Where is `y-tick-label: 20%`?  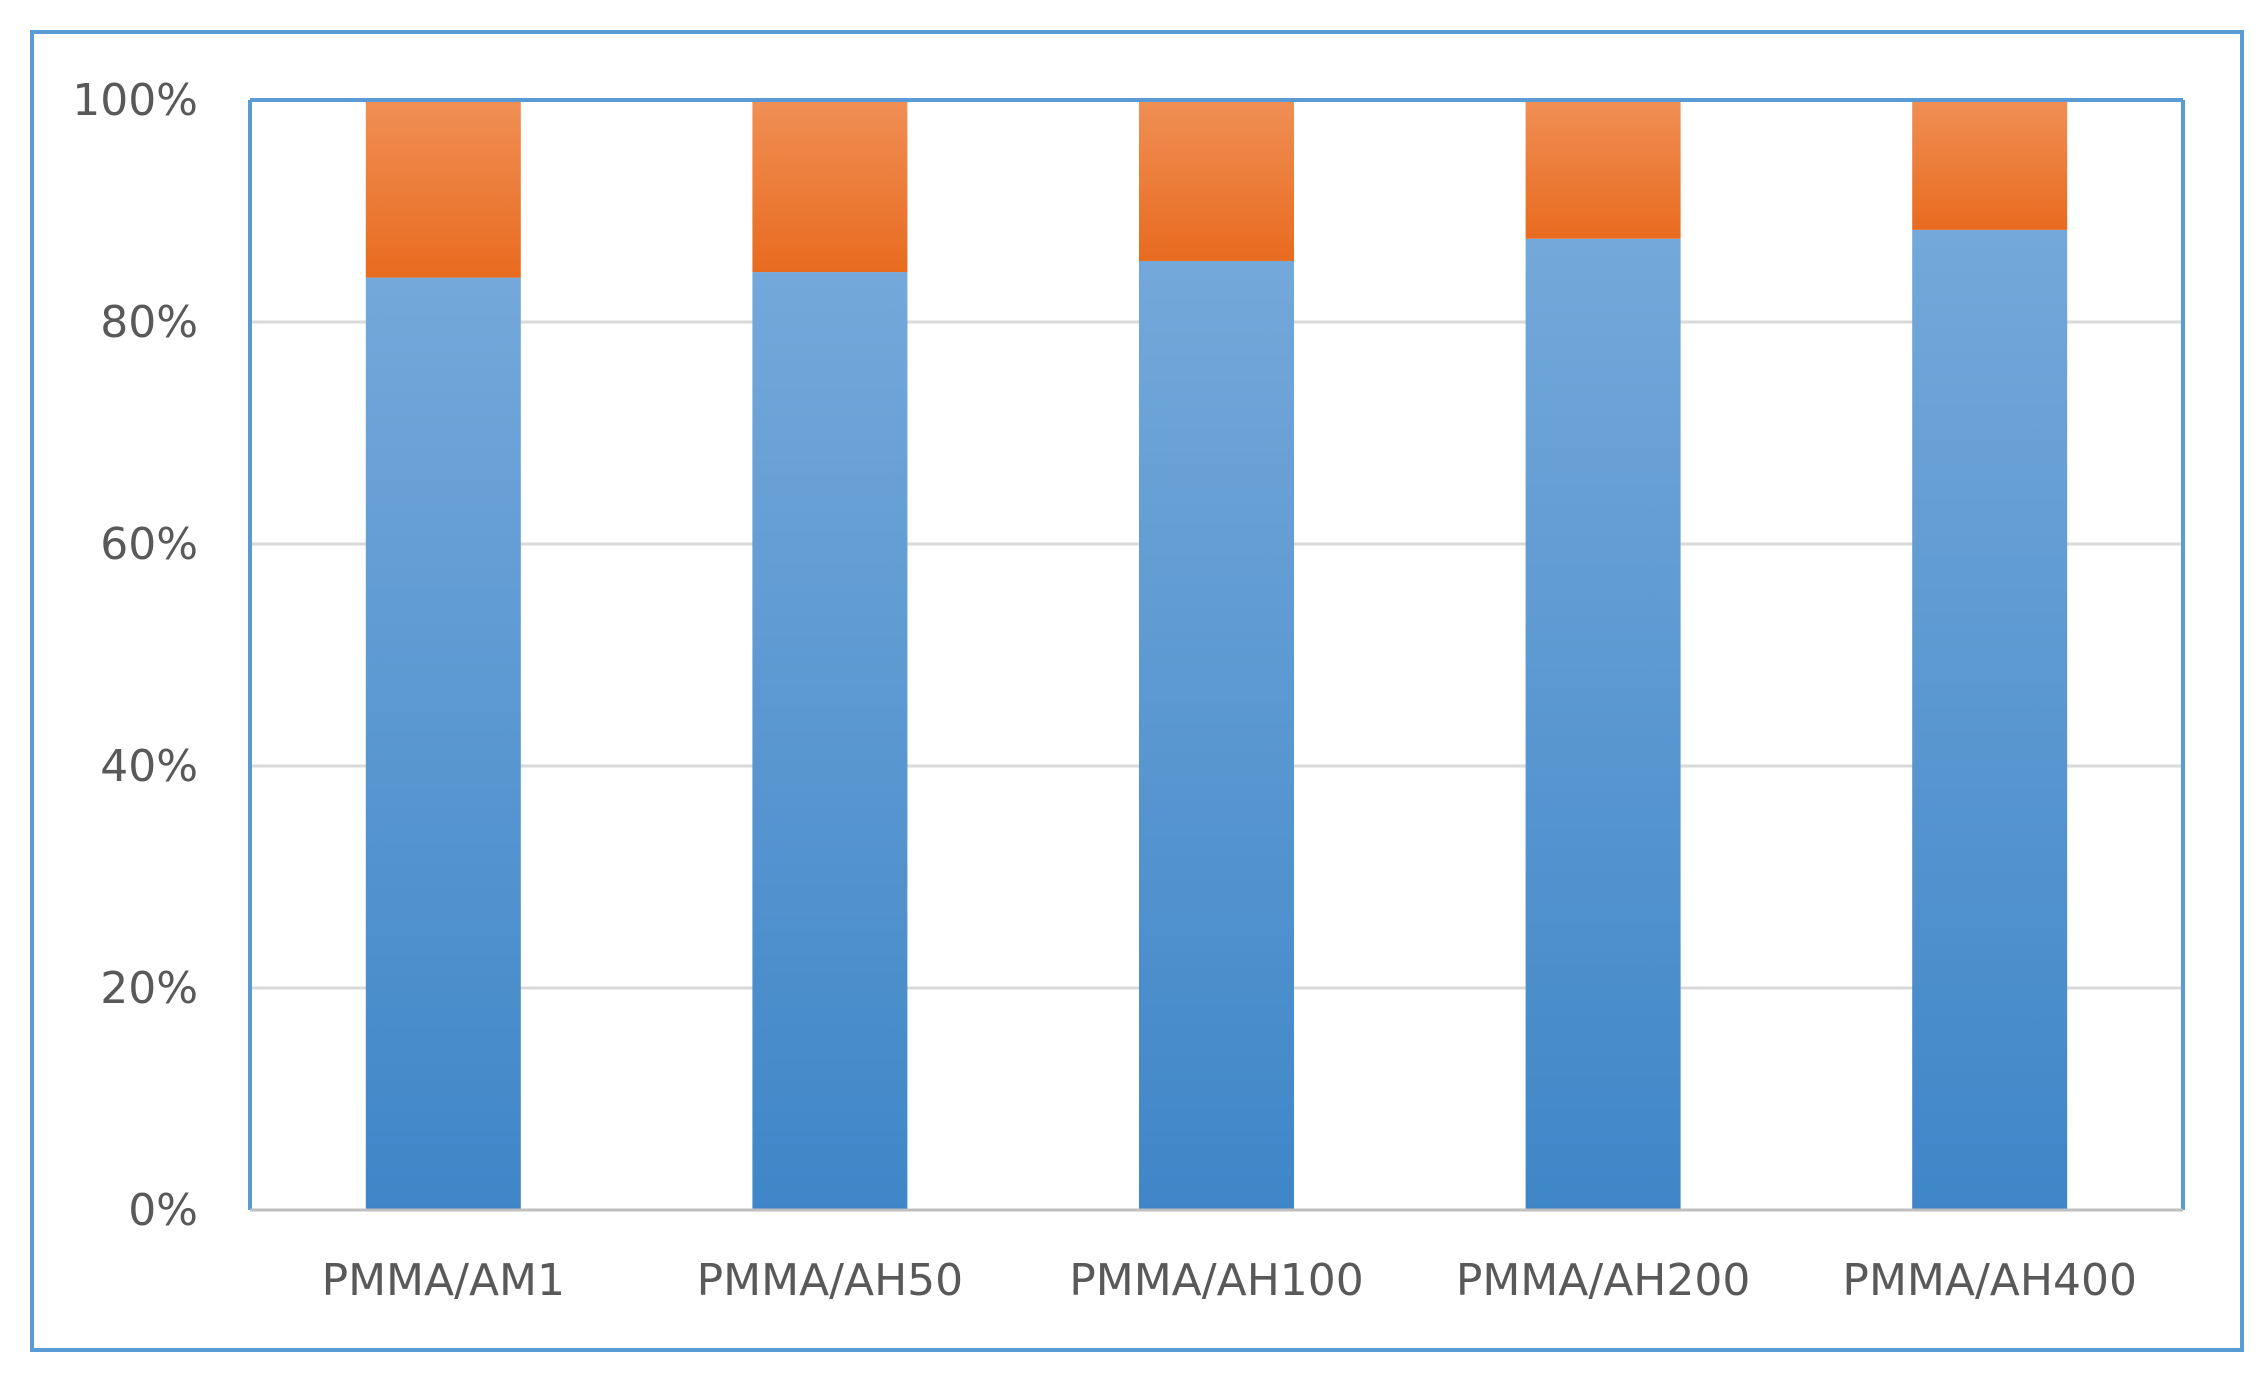
y-tick-label: 20% is located at coordinates (149, 988).